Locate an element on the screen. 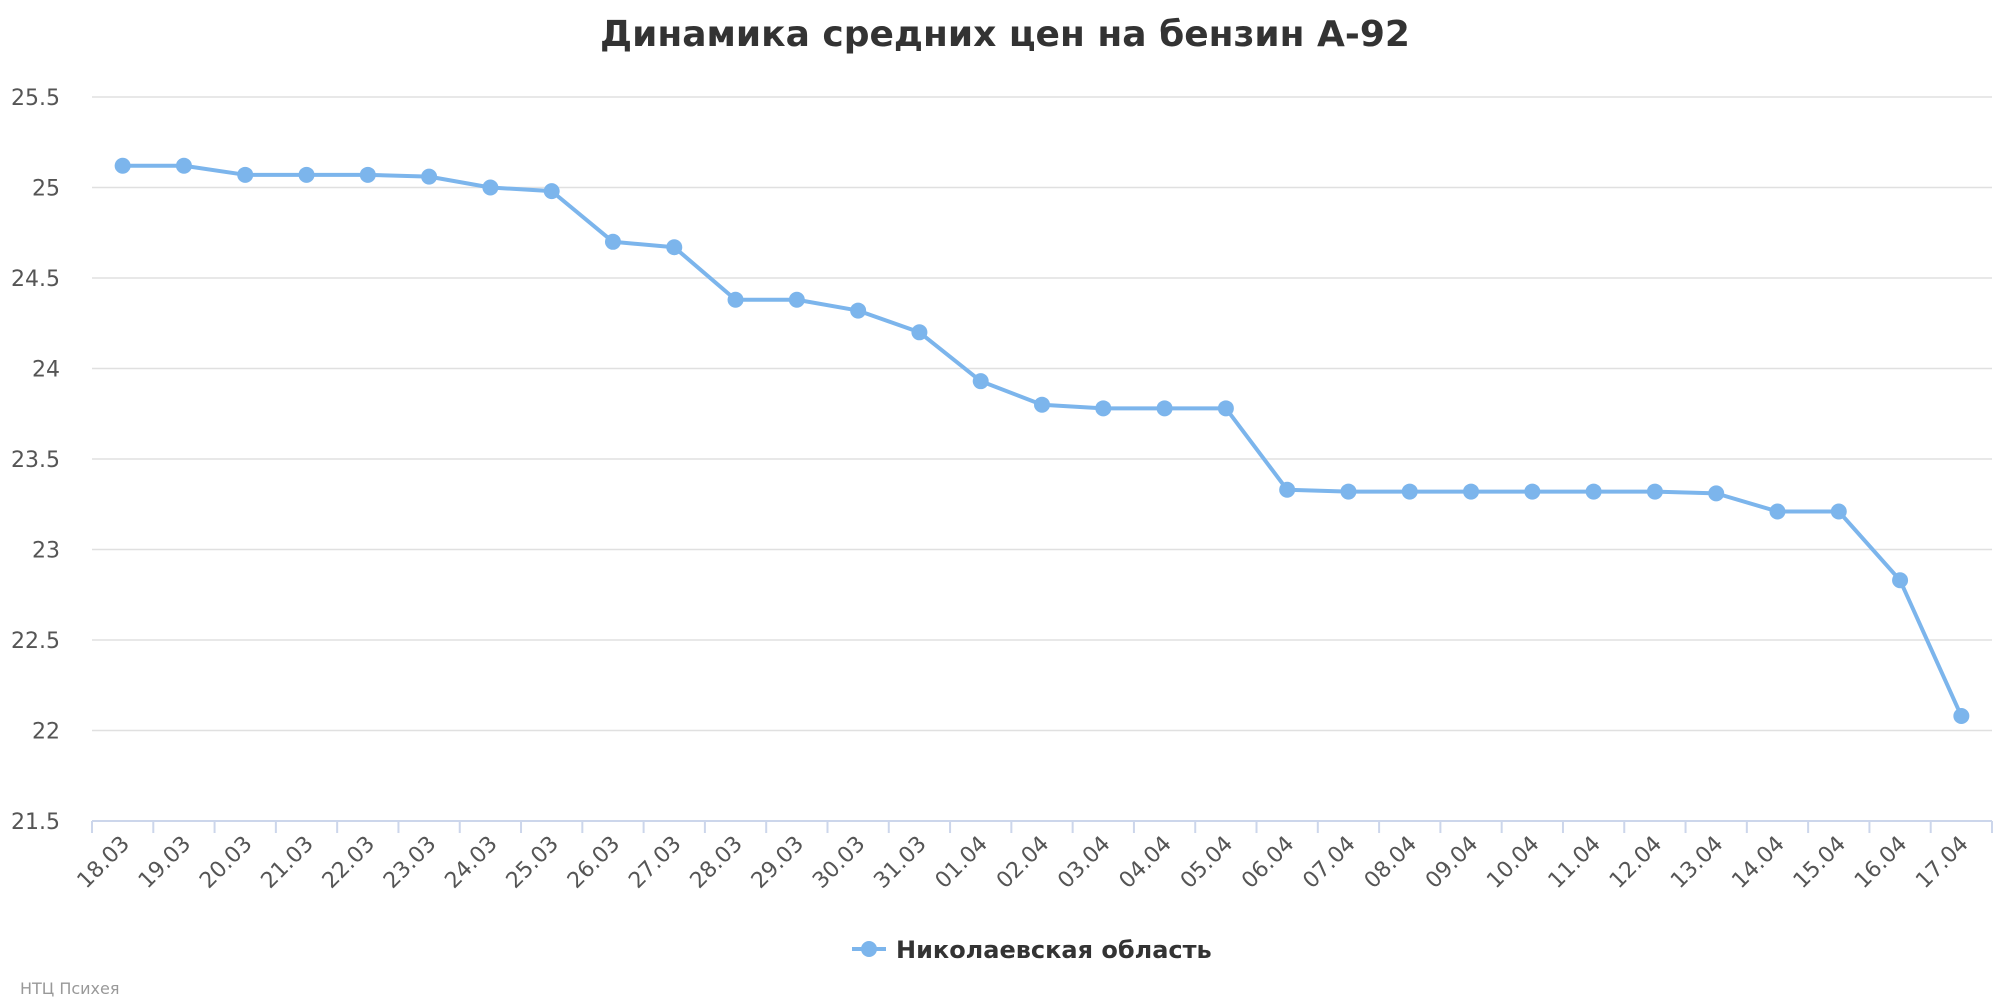 This screenshot has height=1000, width=2000. x-tick-label: 18.03 is located at coordinates (104, 863).